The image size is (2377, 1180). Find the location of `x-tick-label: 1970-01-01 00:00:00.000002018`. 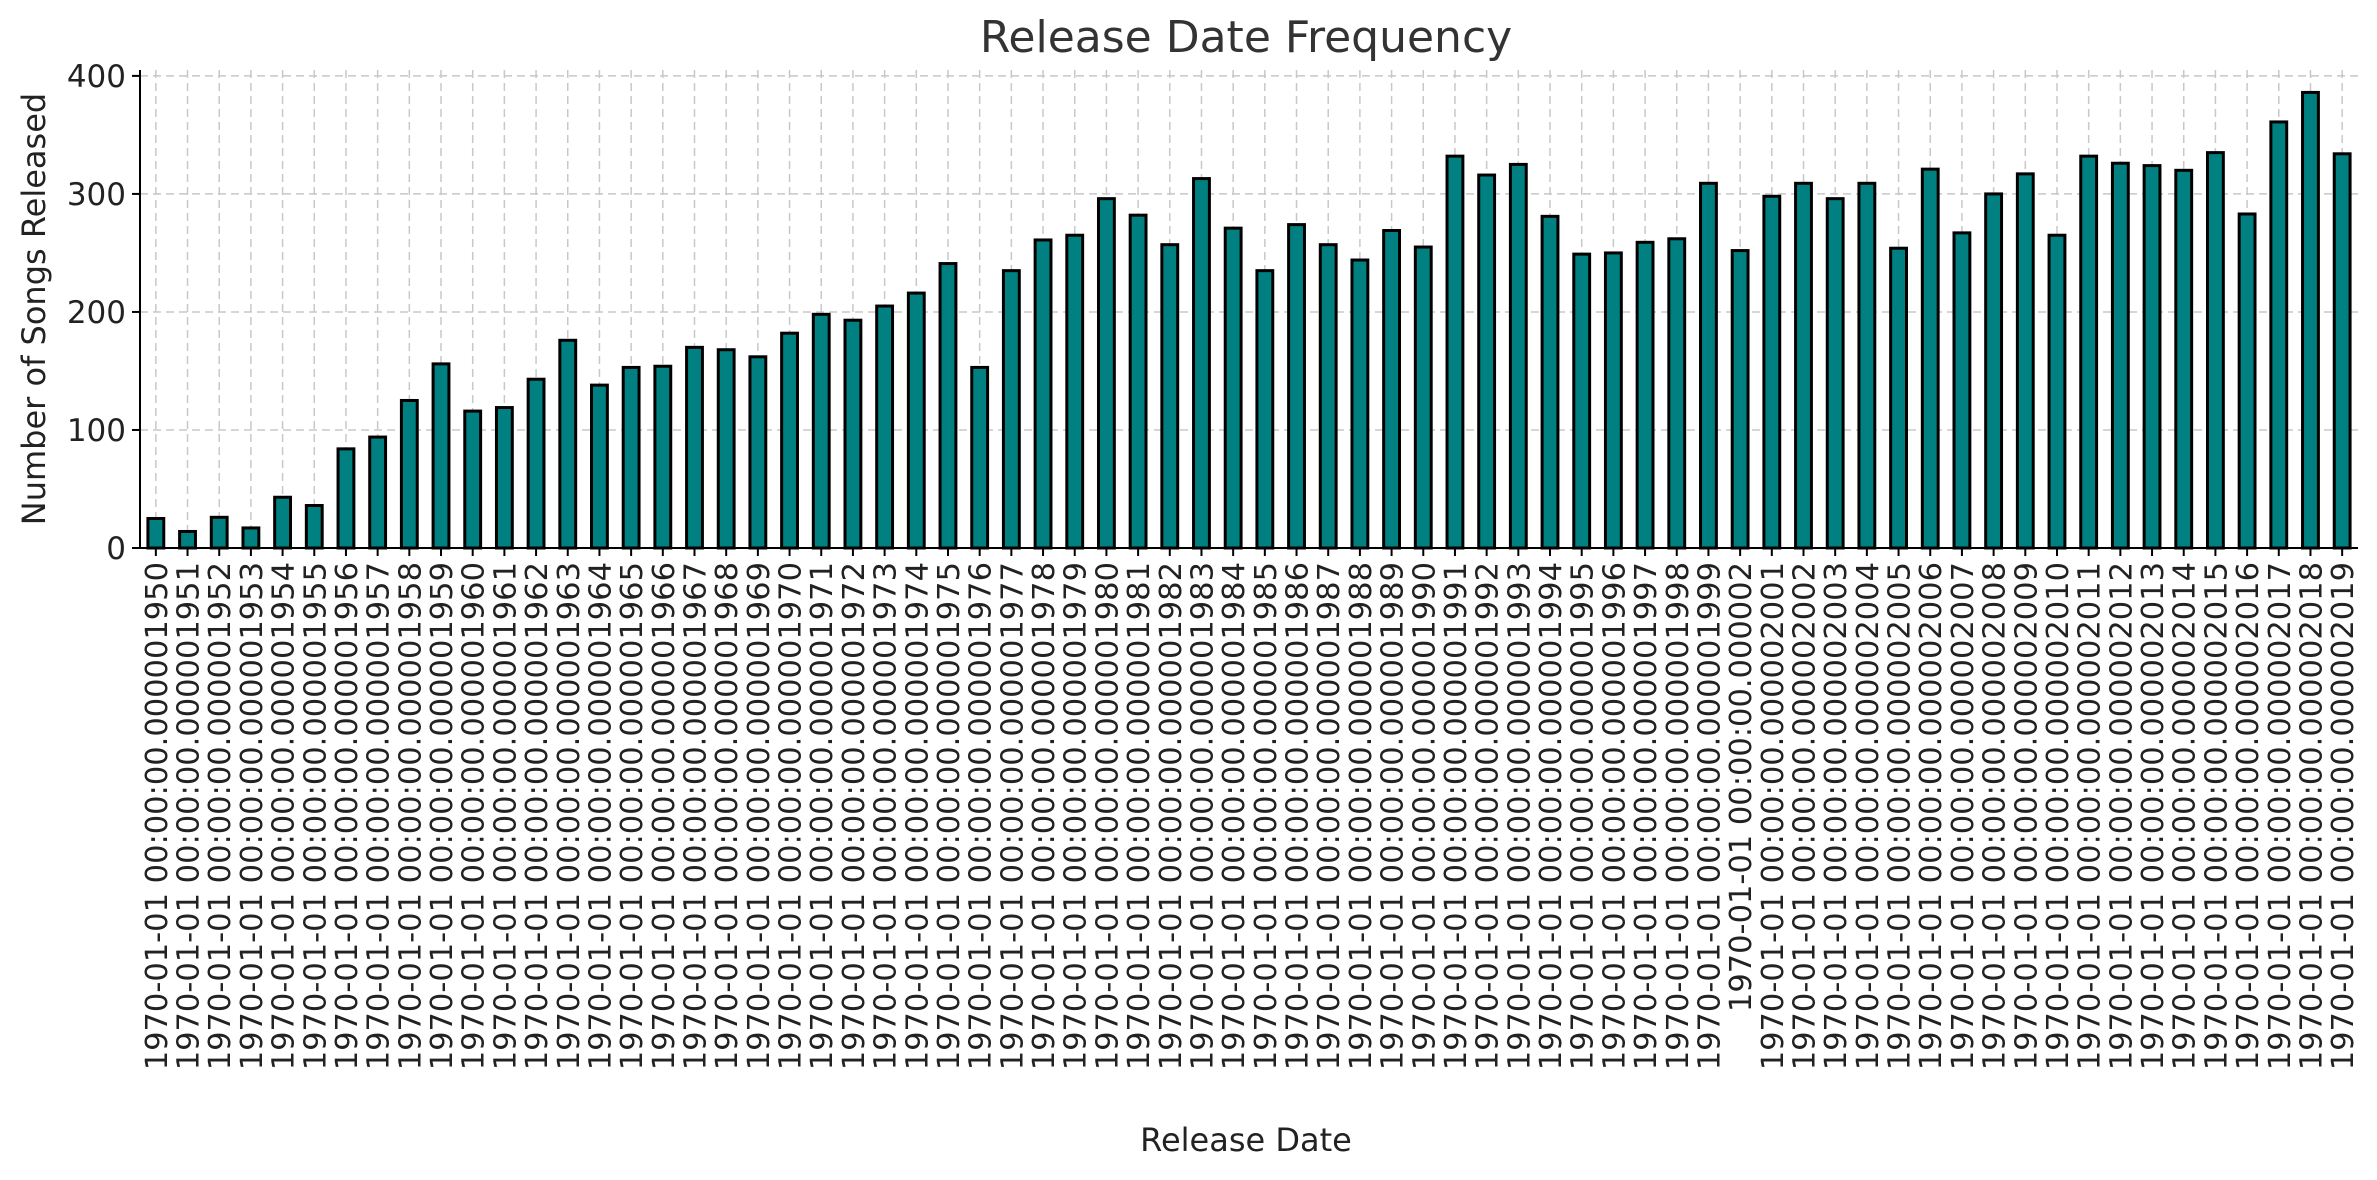

x-tick-label: 1970-01-01 00:00:00.000002018 is located at coordinates (2311, 816).